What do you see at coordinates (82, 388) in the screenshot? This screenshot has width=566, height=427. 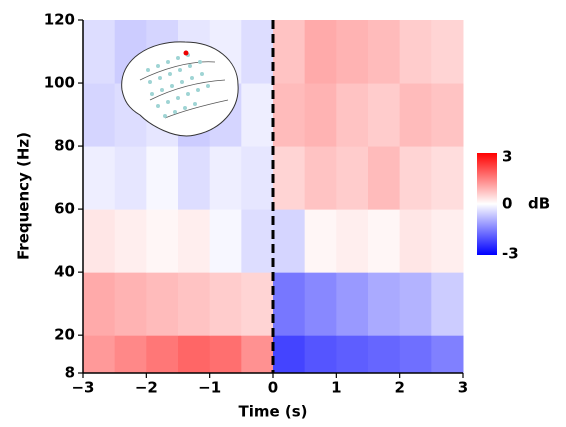 I see `x-tick-label: −3` at bounding box center [82, 388].